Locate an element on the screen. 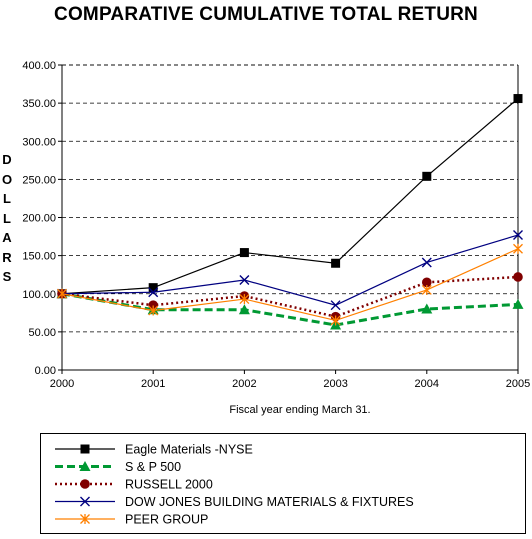 This screenshot has width=532, height=539. x-tick-label: 2002 is located at coordinates (244, 384).